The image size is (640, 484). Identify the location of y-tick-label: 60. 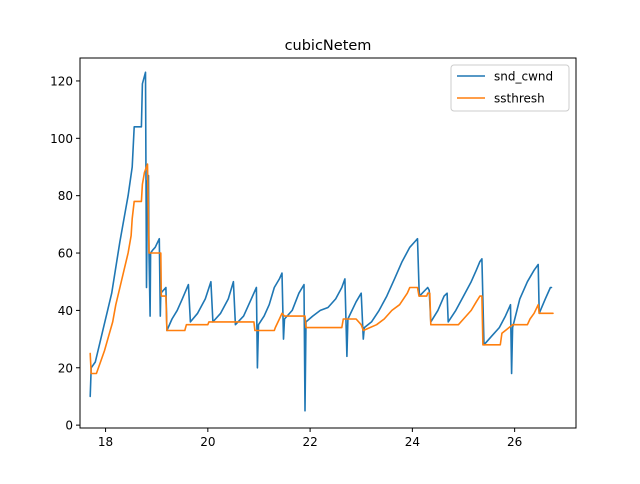
(65, 254).